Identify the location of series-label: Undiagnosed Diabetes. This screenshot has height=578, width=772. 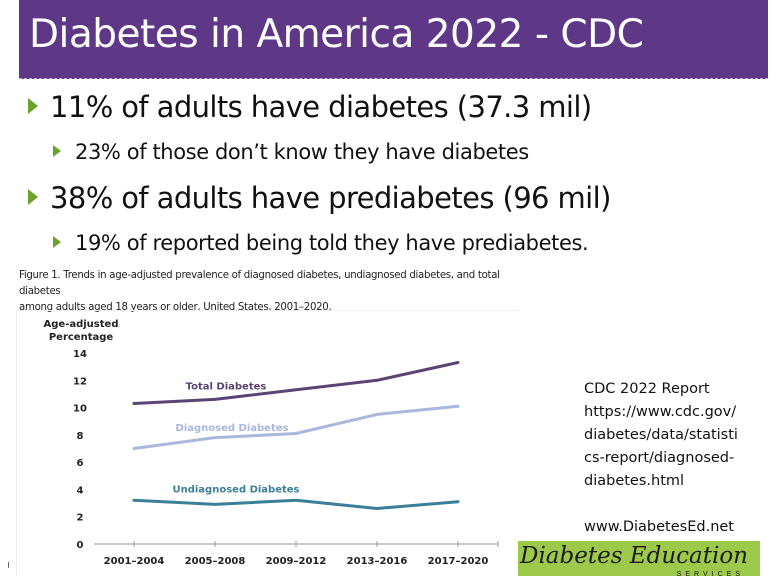
(235, 489).